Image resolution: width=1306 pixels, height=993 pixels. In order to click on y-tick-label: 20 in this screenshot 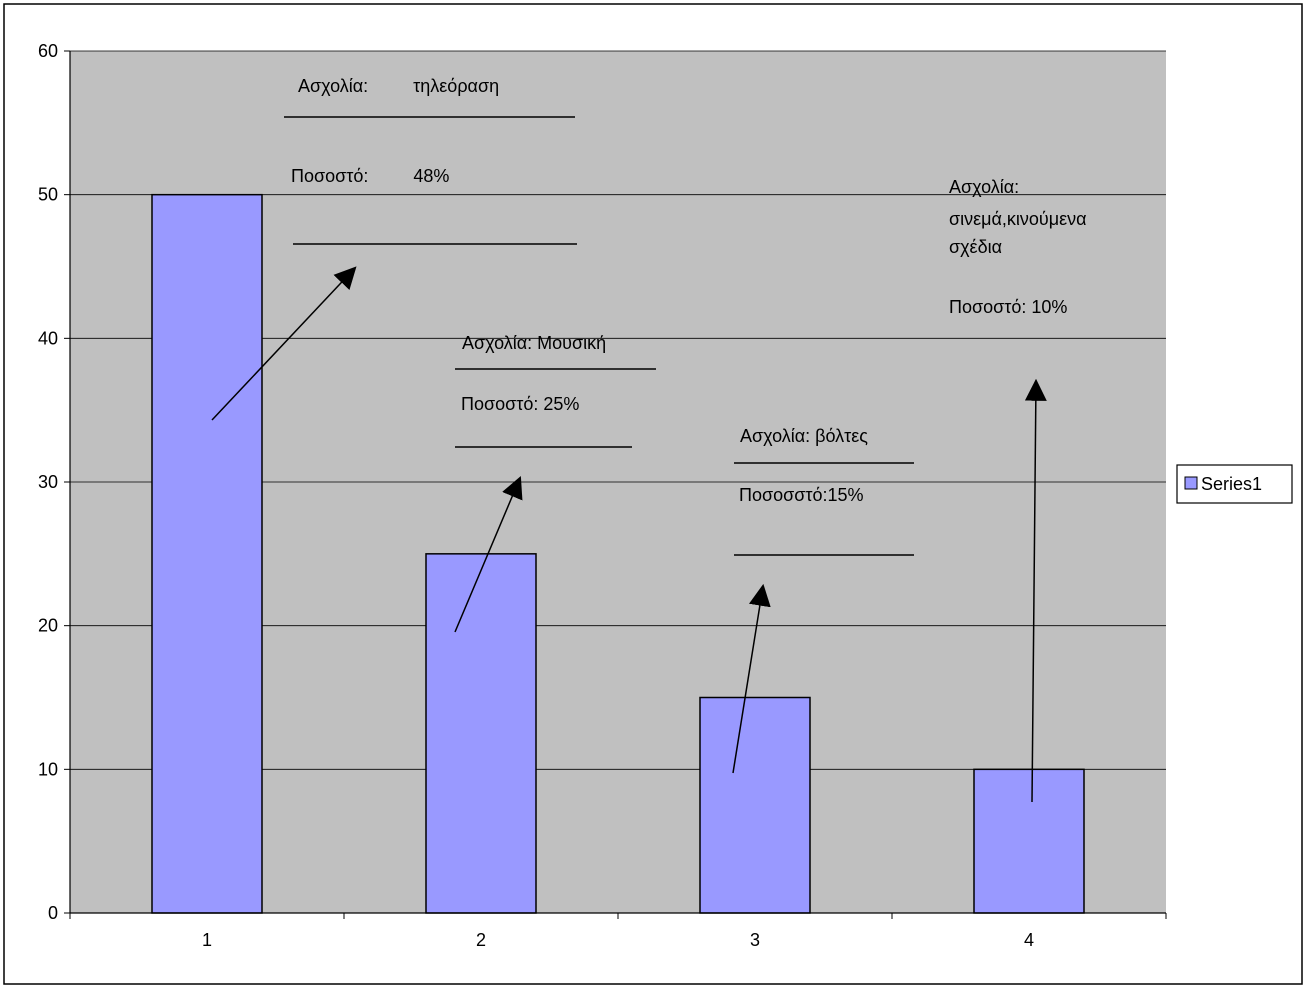, I will do `click(48, 626)`.